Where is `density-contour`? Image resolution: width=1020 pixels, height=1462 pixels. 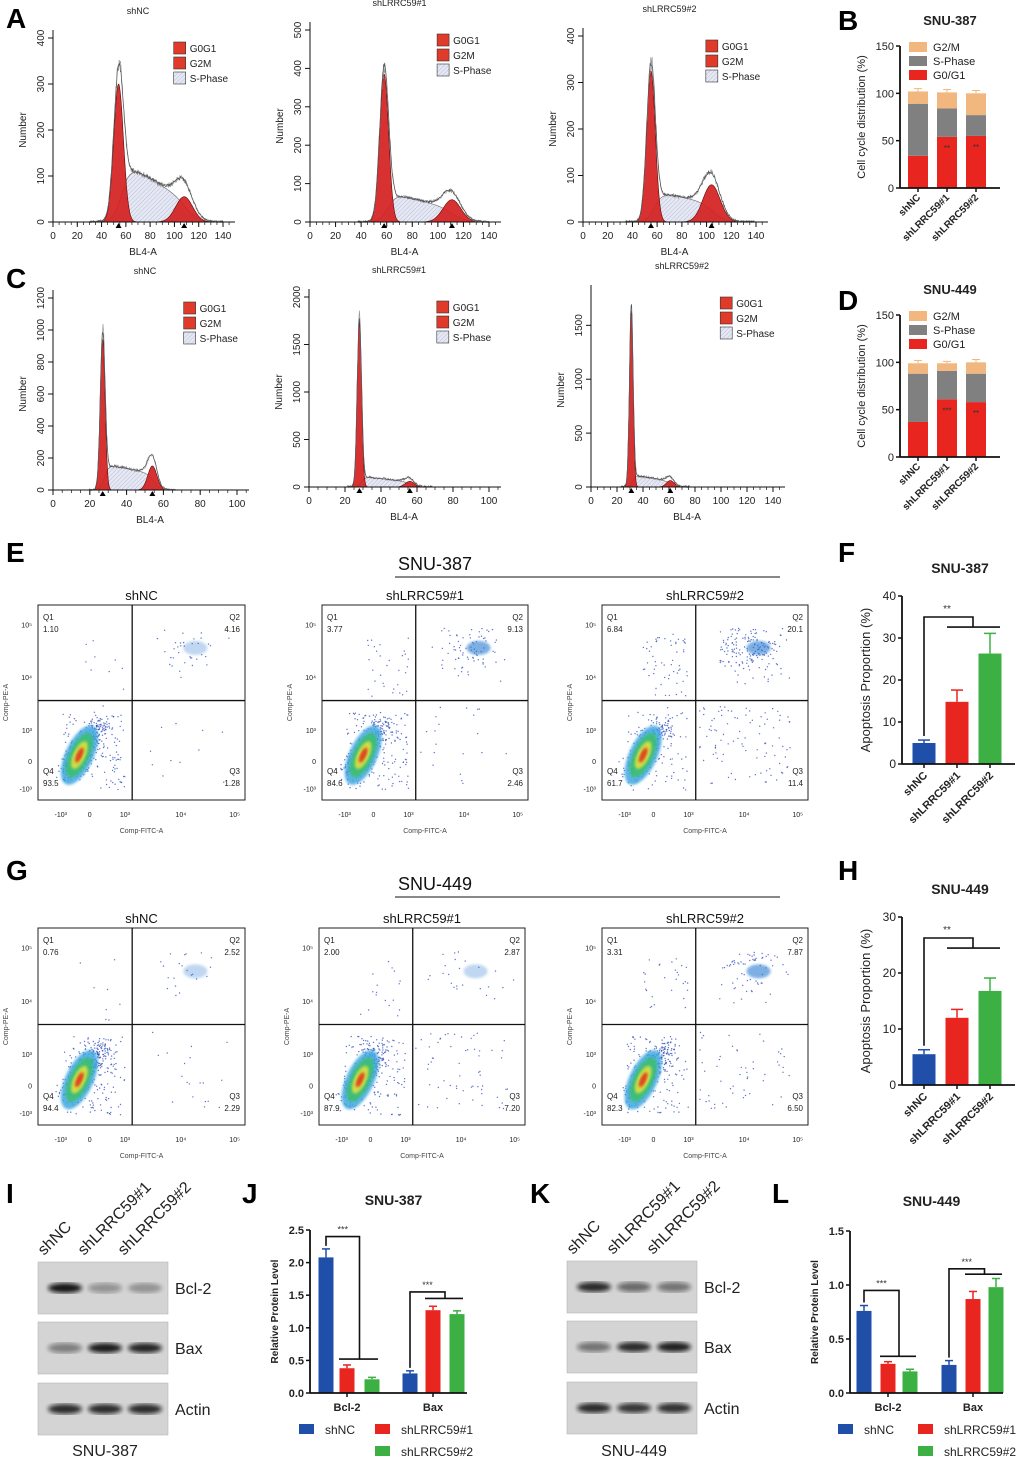 density-contour is located at coordinates (475, 971).